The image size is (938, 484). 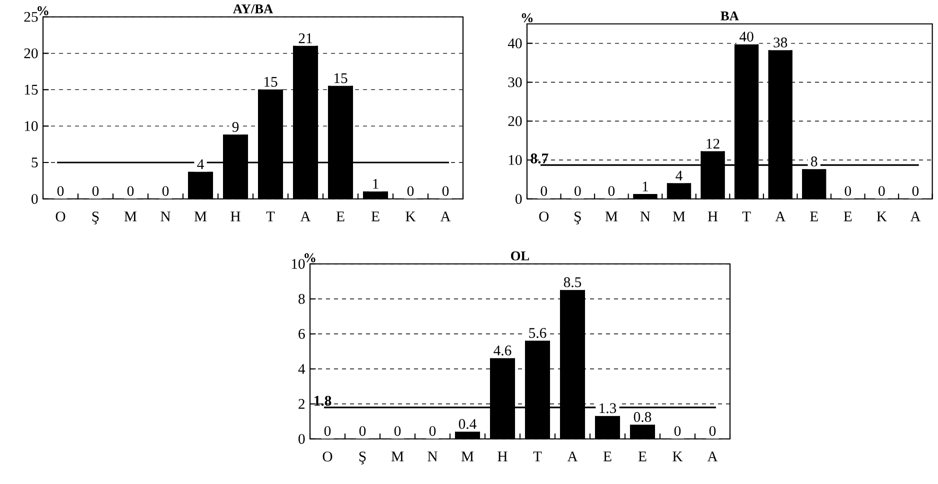 What do you see at coordinates (713, 143) in the screenshot?
I see `data-label: 12` at bounding box center [713, 143].